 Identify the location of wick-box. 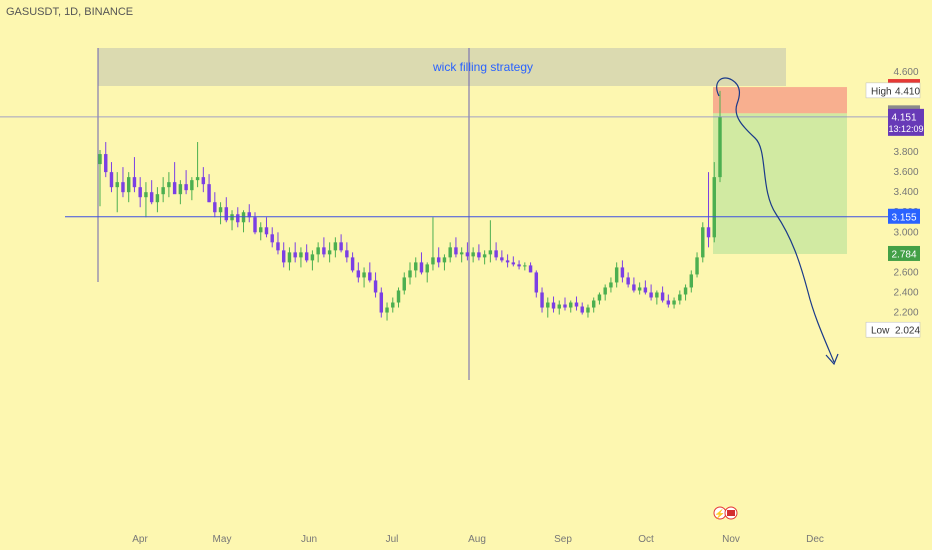
(442, 67).